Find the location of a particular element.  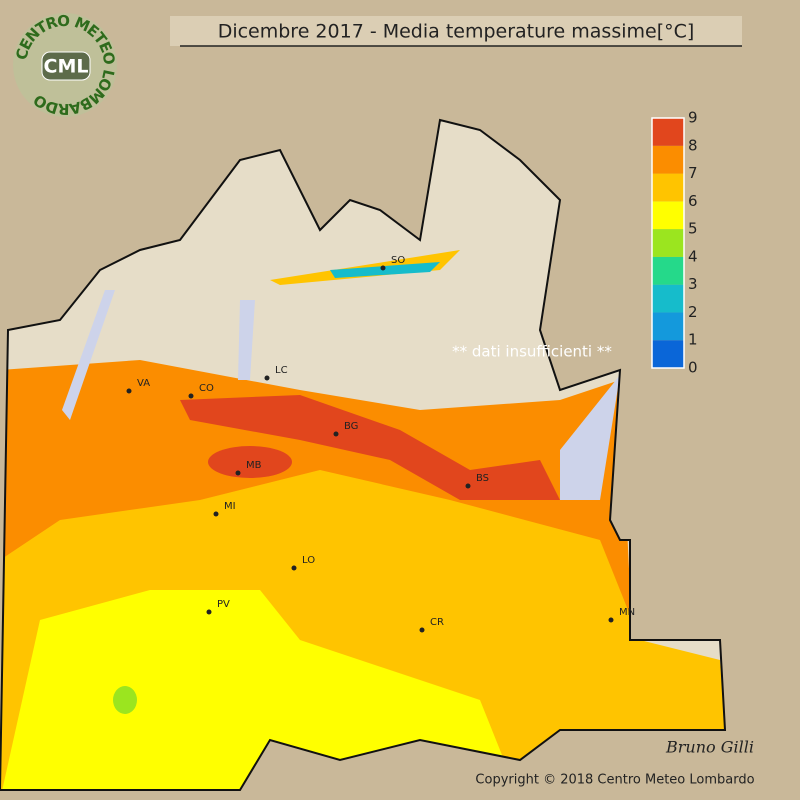

note: ** dati insufficienti ** is located at coordinates (532, 352).